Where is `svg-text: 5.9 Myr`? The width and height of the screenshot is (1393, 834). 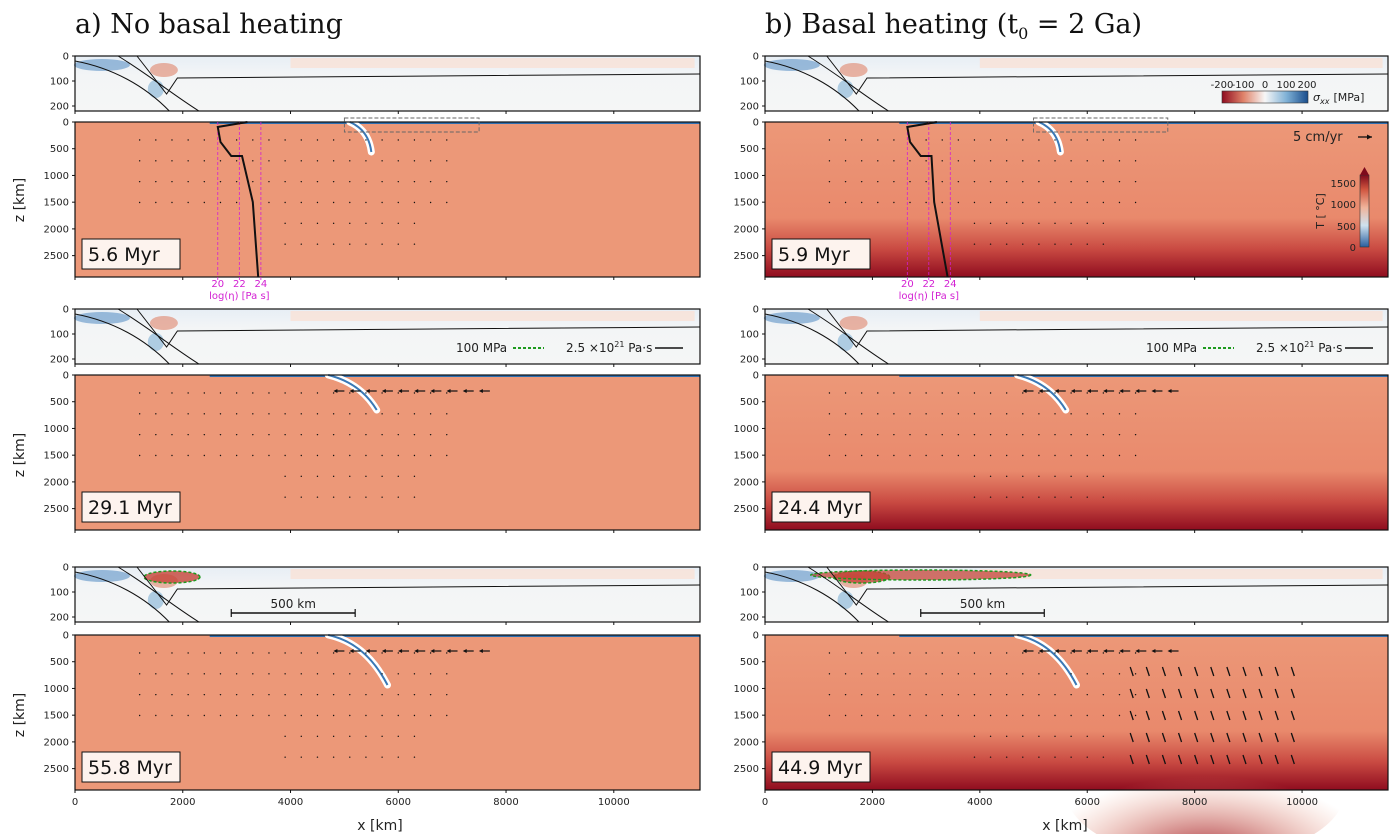 svg-text: 5.9 Myr is located at coordinates (814, 255).